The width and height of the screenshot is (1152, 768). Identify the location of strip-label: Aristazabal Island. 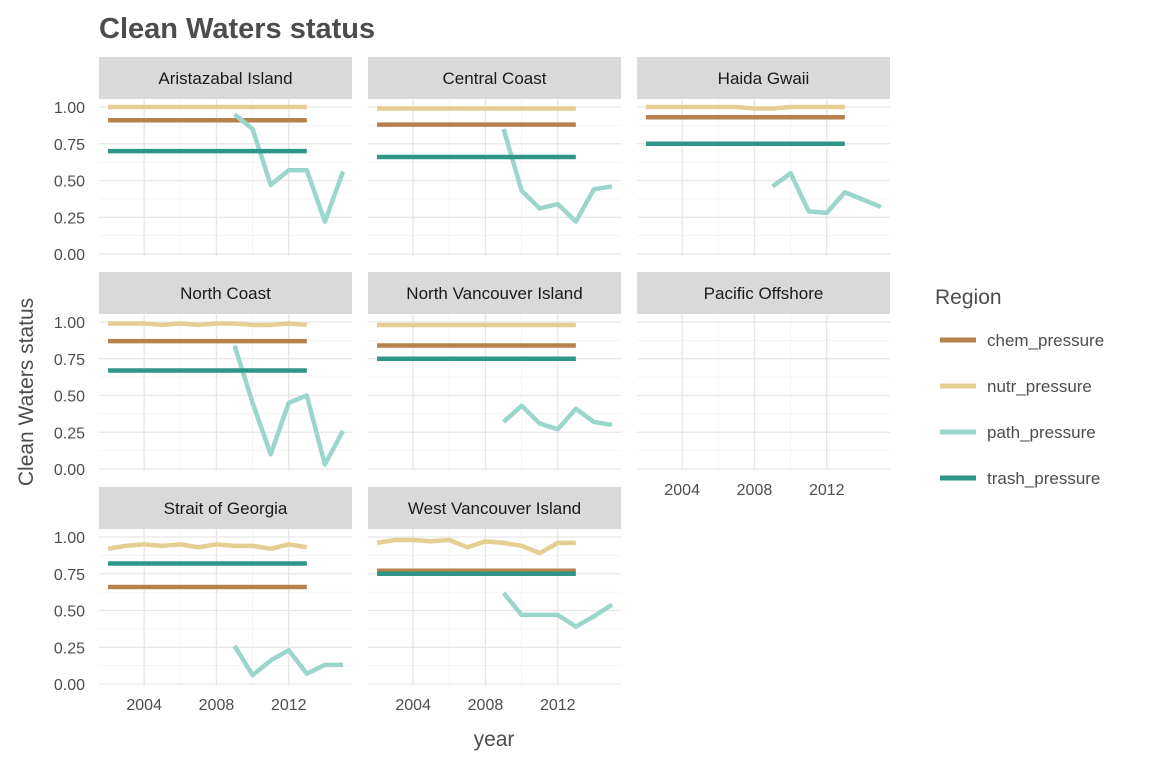
(225, 78).